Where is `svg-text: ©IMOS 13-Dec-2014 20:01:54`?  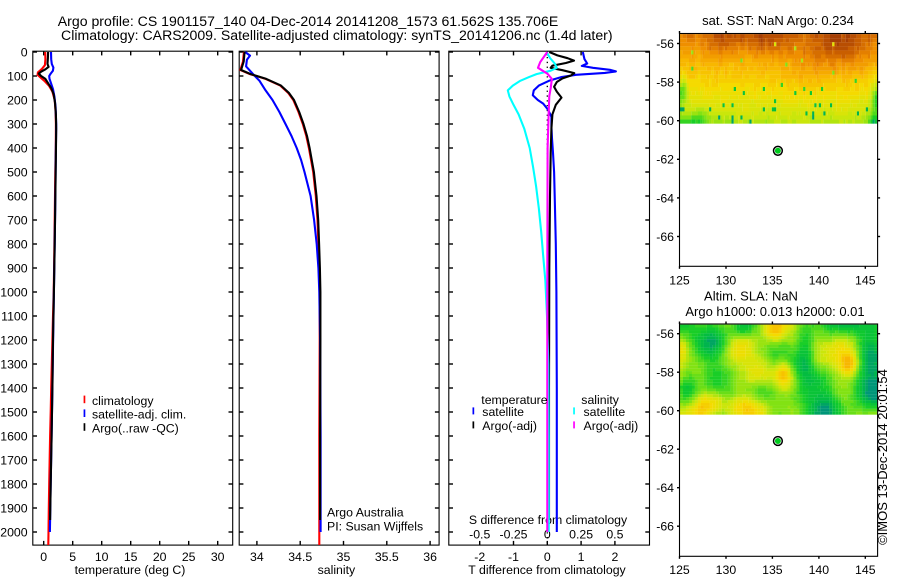
svg-text: ©IMOS 13-Dec-2014 20:01:54 is located at coordinates (882, 457).